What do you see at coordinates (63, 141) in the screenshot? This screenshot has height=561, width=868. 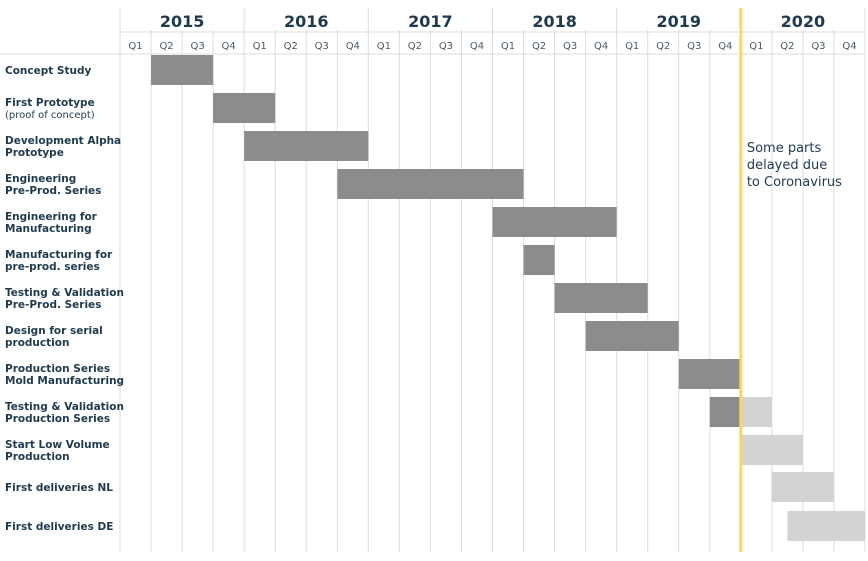 I see `task-label: Development Alpha` at bounding box center [63, 141].